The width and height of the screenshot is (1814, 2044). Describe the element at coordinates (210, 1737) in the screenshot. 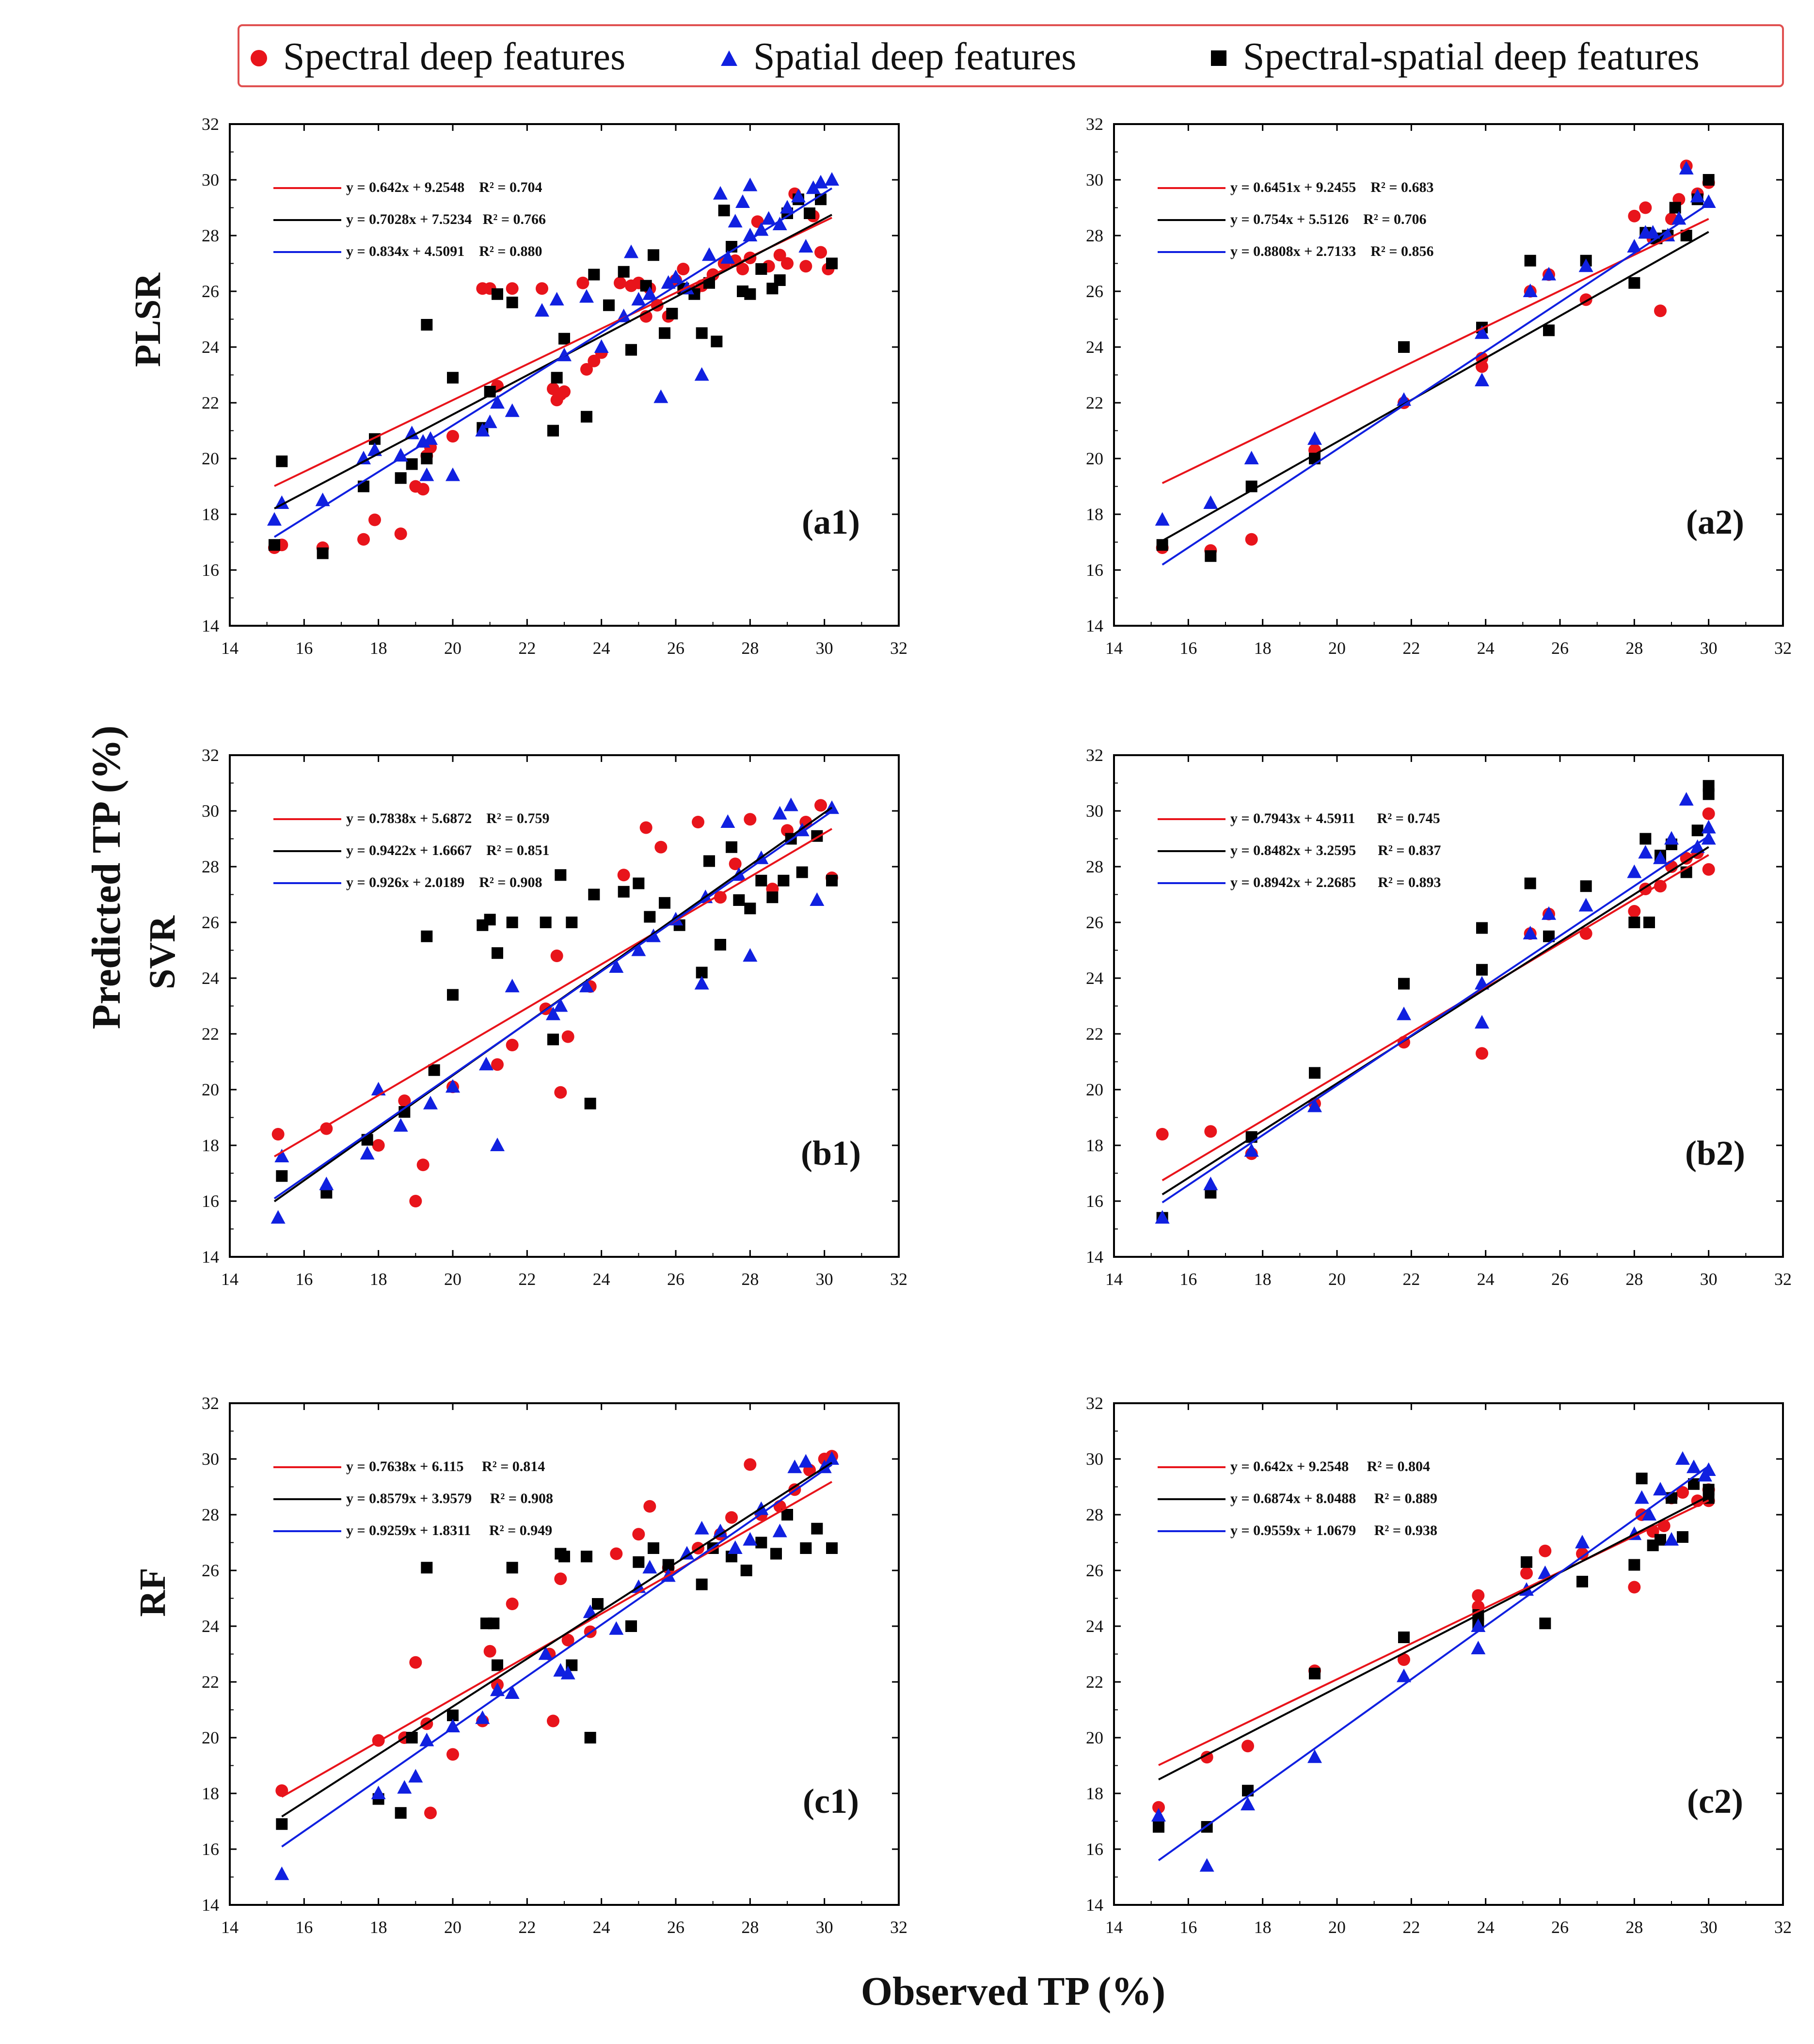

I see `y-tick-label: 20` at that location.